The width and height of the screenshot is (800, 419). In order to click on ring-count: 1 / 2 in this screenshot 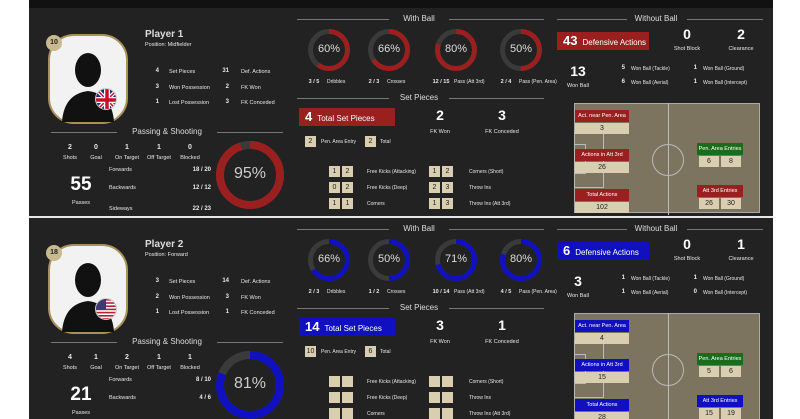, I will do `click(374, 292)`.